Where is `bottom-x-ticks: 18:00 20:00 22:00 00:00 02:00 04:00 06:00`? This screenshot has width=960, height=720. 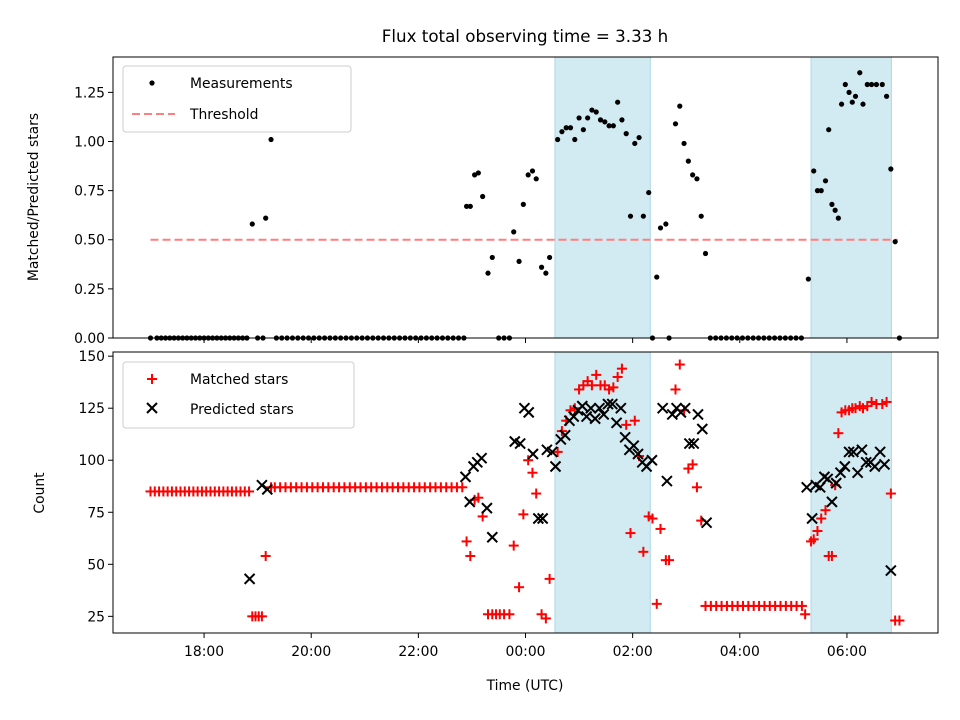
bottom-x-ticks: 18:00 20:00 22:00 00:00 02:00 04:00 06:00 is located at coordinates (525, 646).